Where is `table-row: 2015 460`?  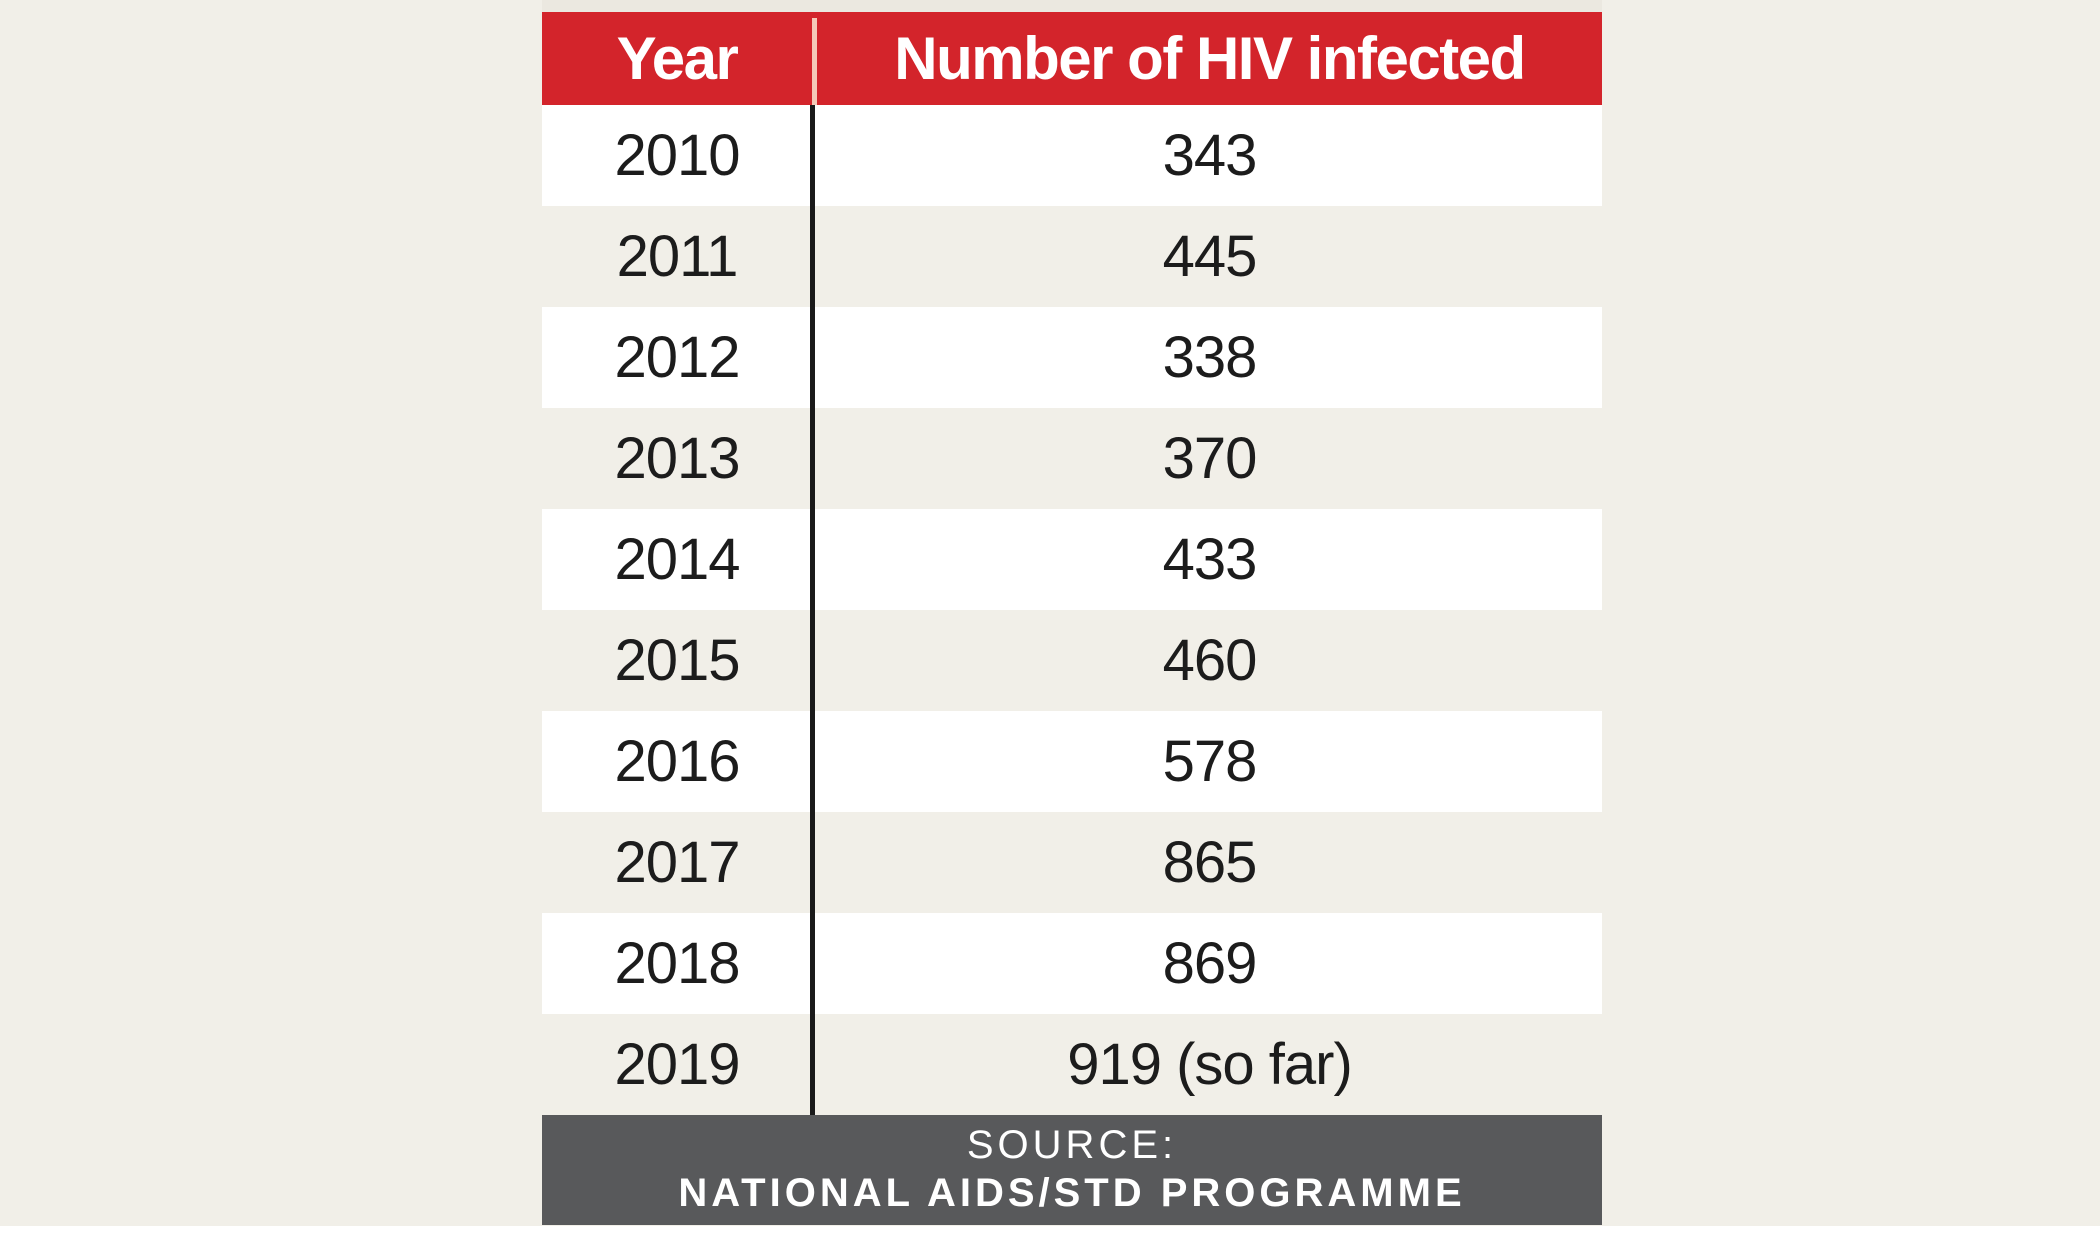 table-row: 2015 460 is located at coordinates (1072, 660).